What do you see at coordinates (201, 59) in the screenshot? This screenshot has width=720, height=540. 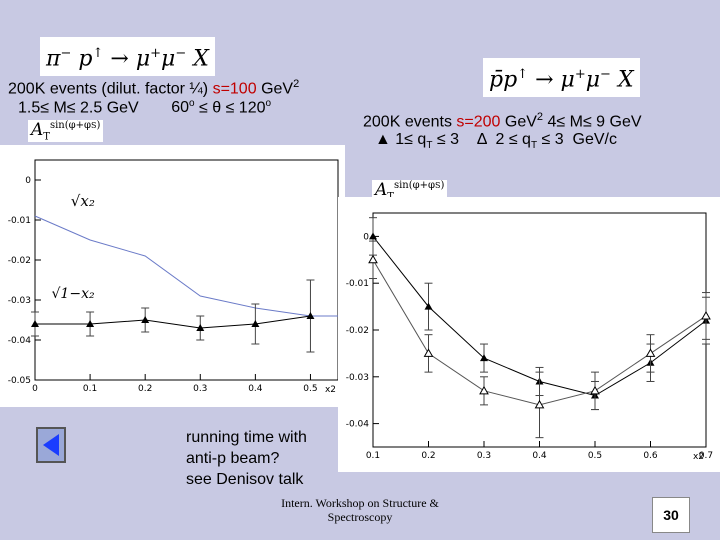 I see `formula-left-x: X` at bounding box center [201, 59].